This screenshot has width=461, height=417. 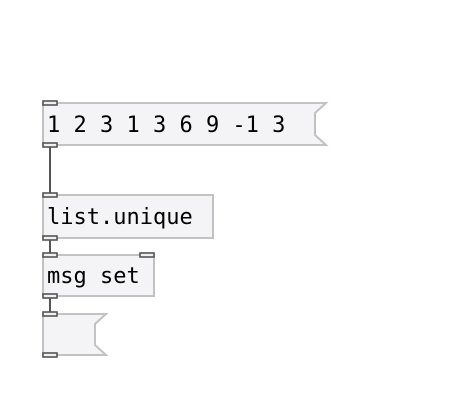 What do you see at coordinates (166, 125) in the screenshot?
I see `list-message-text: 1 2 3 1 3 6 9 -1 3` at bounding box center [166, 125].